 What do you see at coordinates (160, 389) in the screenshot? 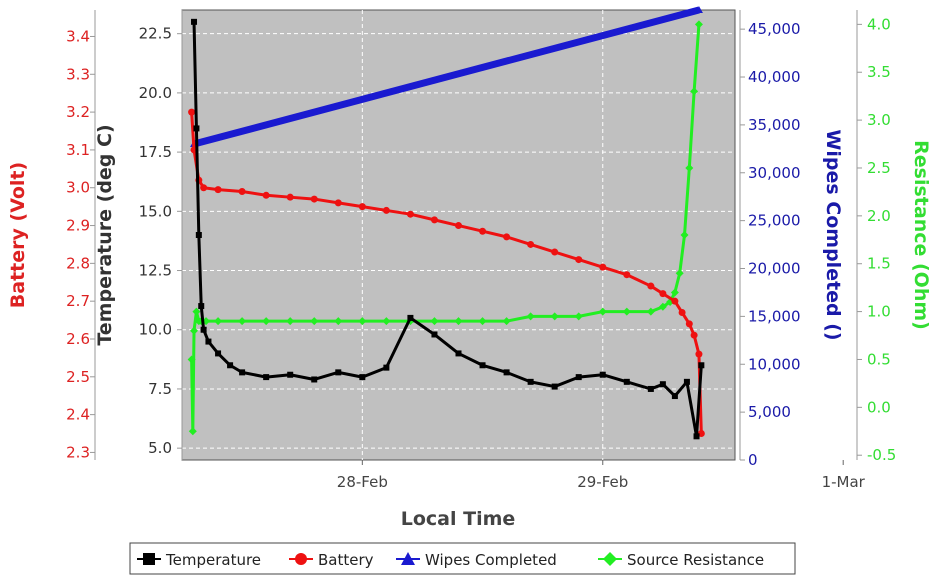
I see `temperature-tick-label: 7.5` at bounding box center [160, 389].